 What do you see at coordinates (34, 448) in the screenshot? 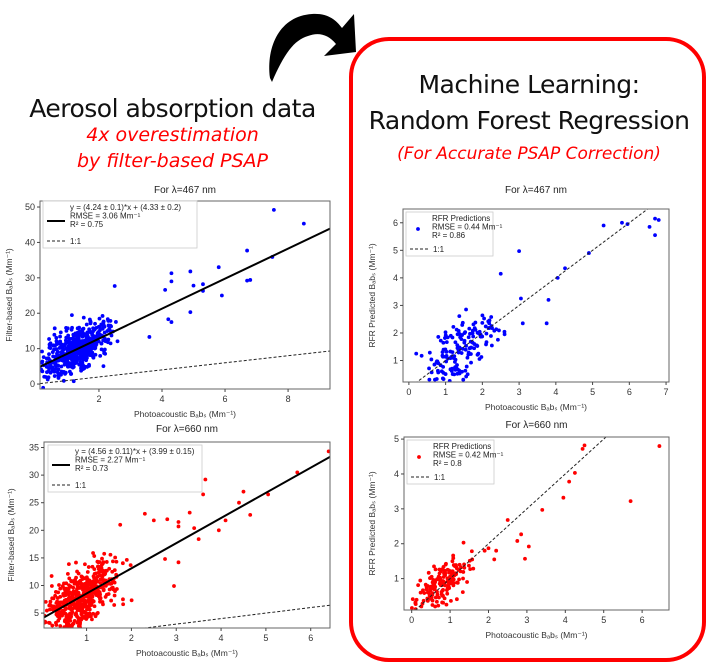
I see `y-tick-label: 35` at bounding box center [34, 448].